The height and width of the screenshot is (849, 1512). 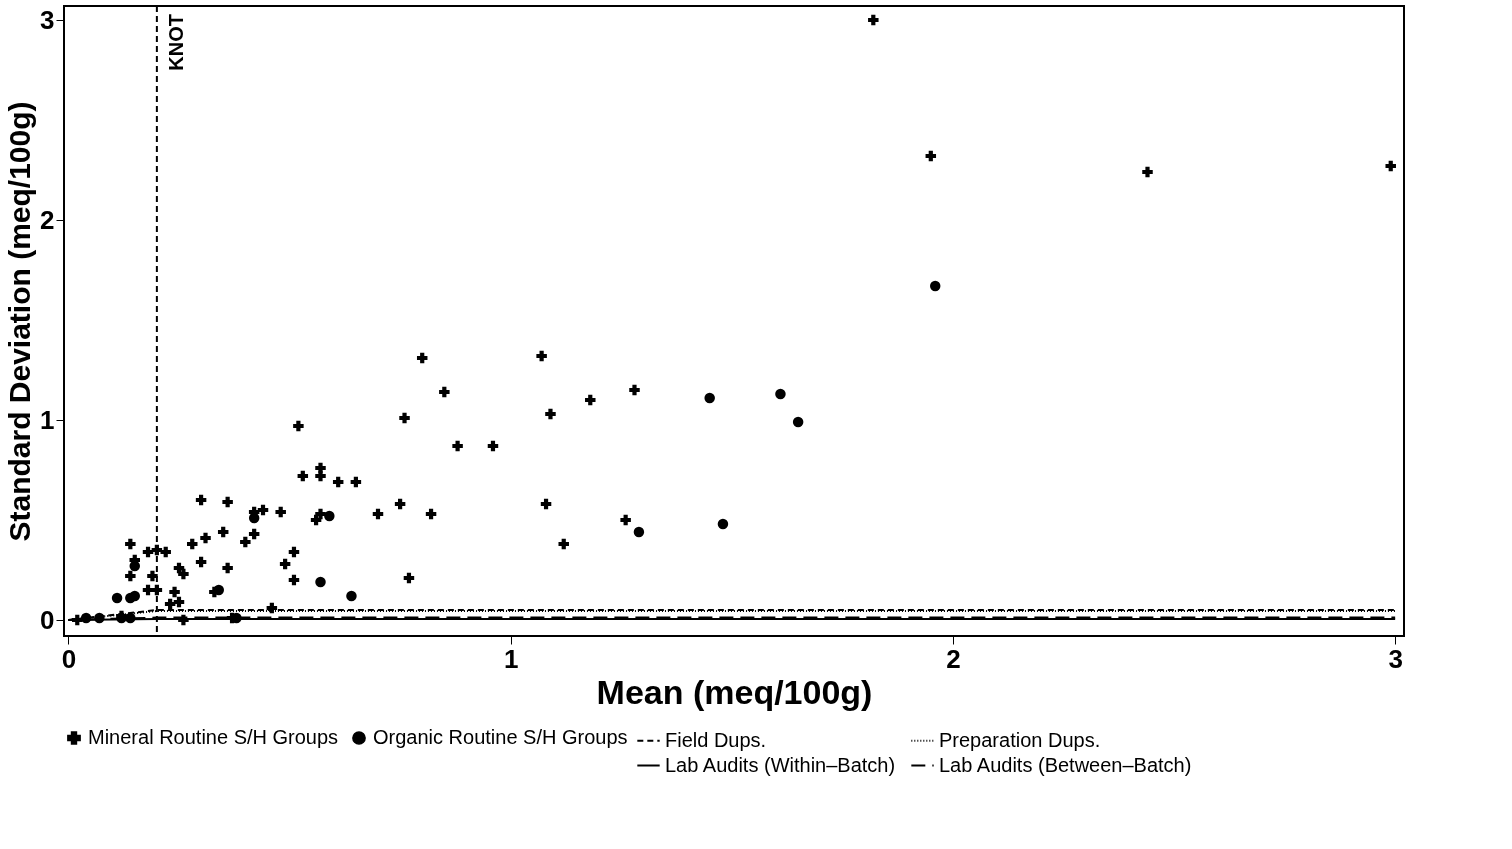 I want to click on legend-label: Lab Audits (Within–Batch), so click(x=780, y=764).